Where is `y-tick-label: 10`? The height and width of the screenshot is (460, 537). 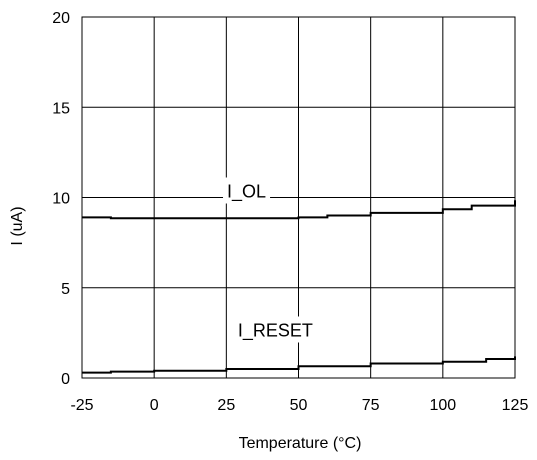 y-tick-label: 10 is located at coordinates (61, 199).